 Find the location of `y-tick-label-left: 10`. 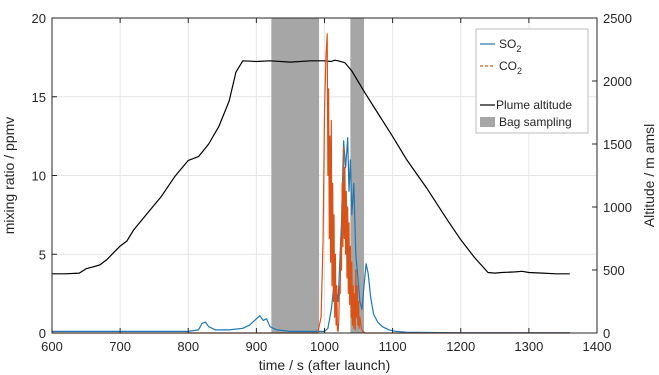

y-tick-label-left: 10 is located at coordinates (39, 176).